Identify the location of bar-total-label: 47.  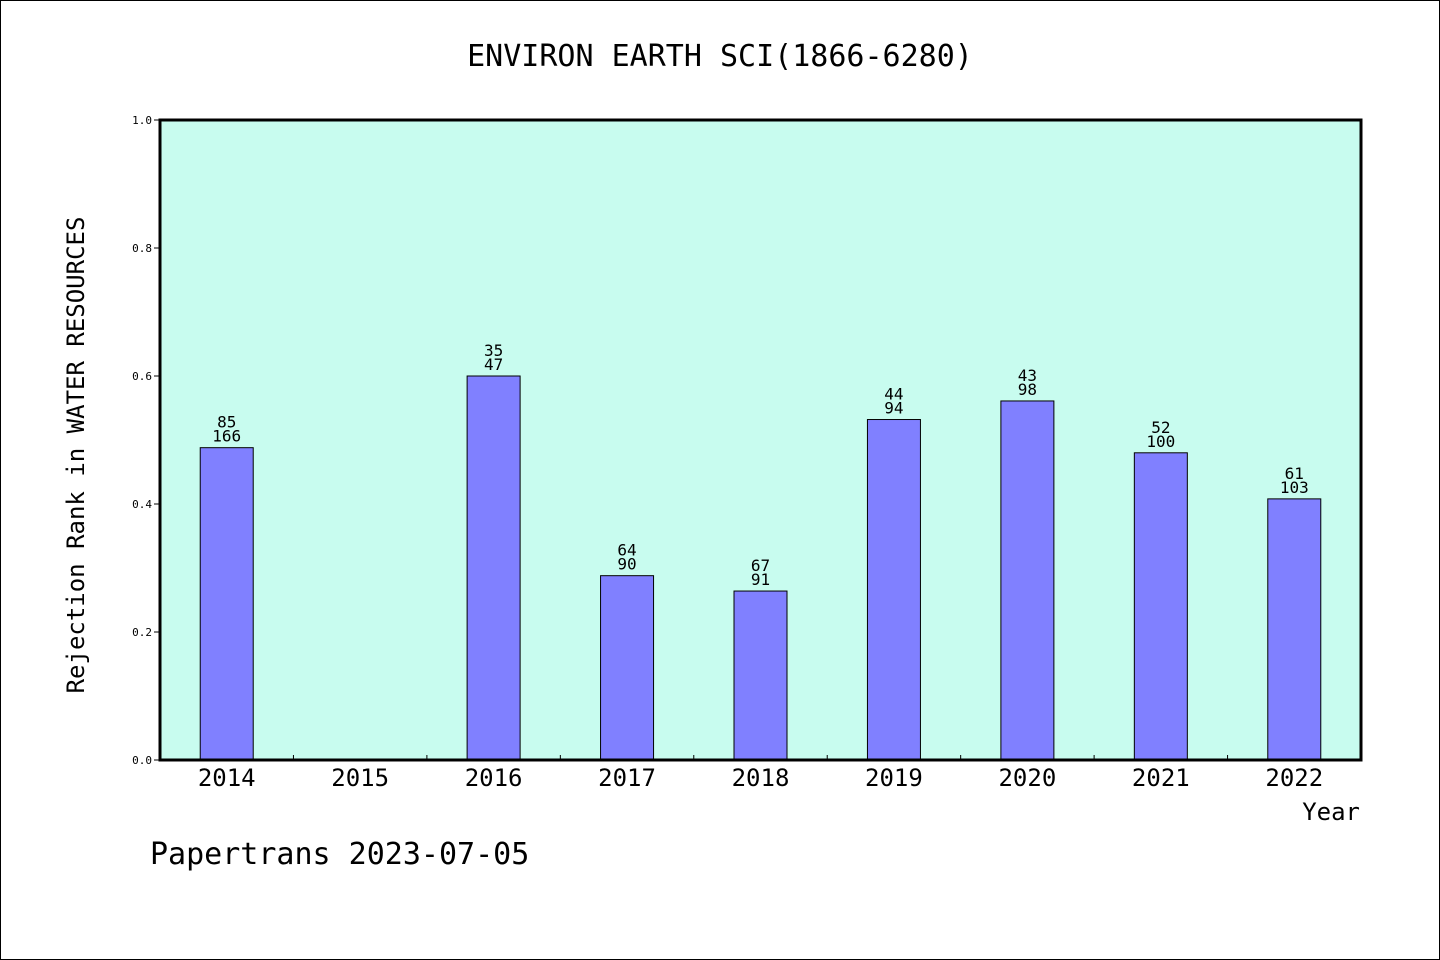
(493, 364).